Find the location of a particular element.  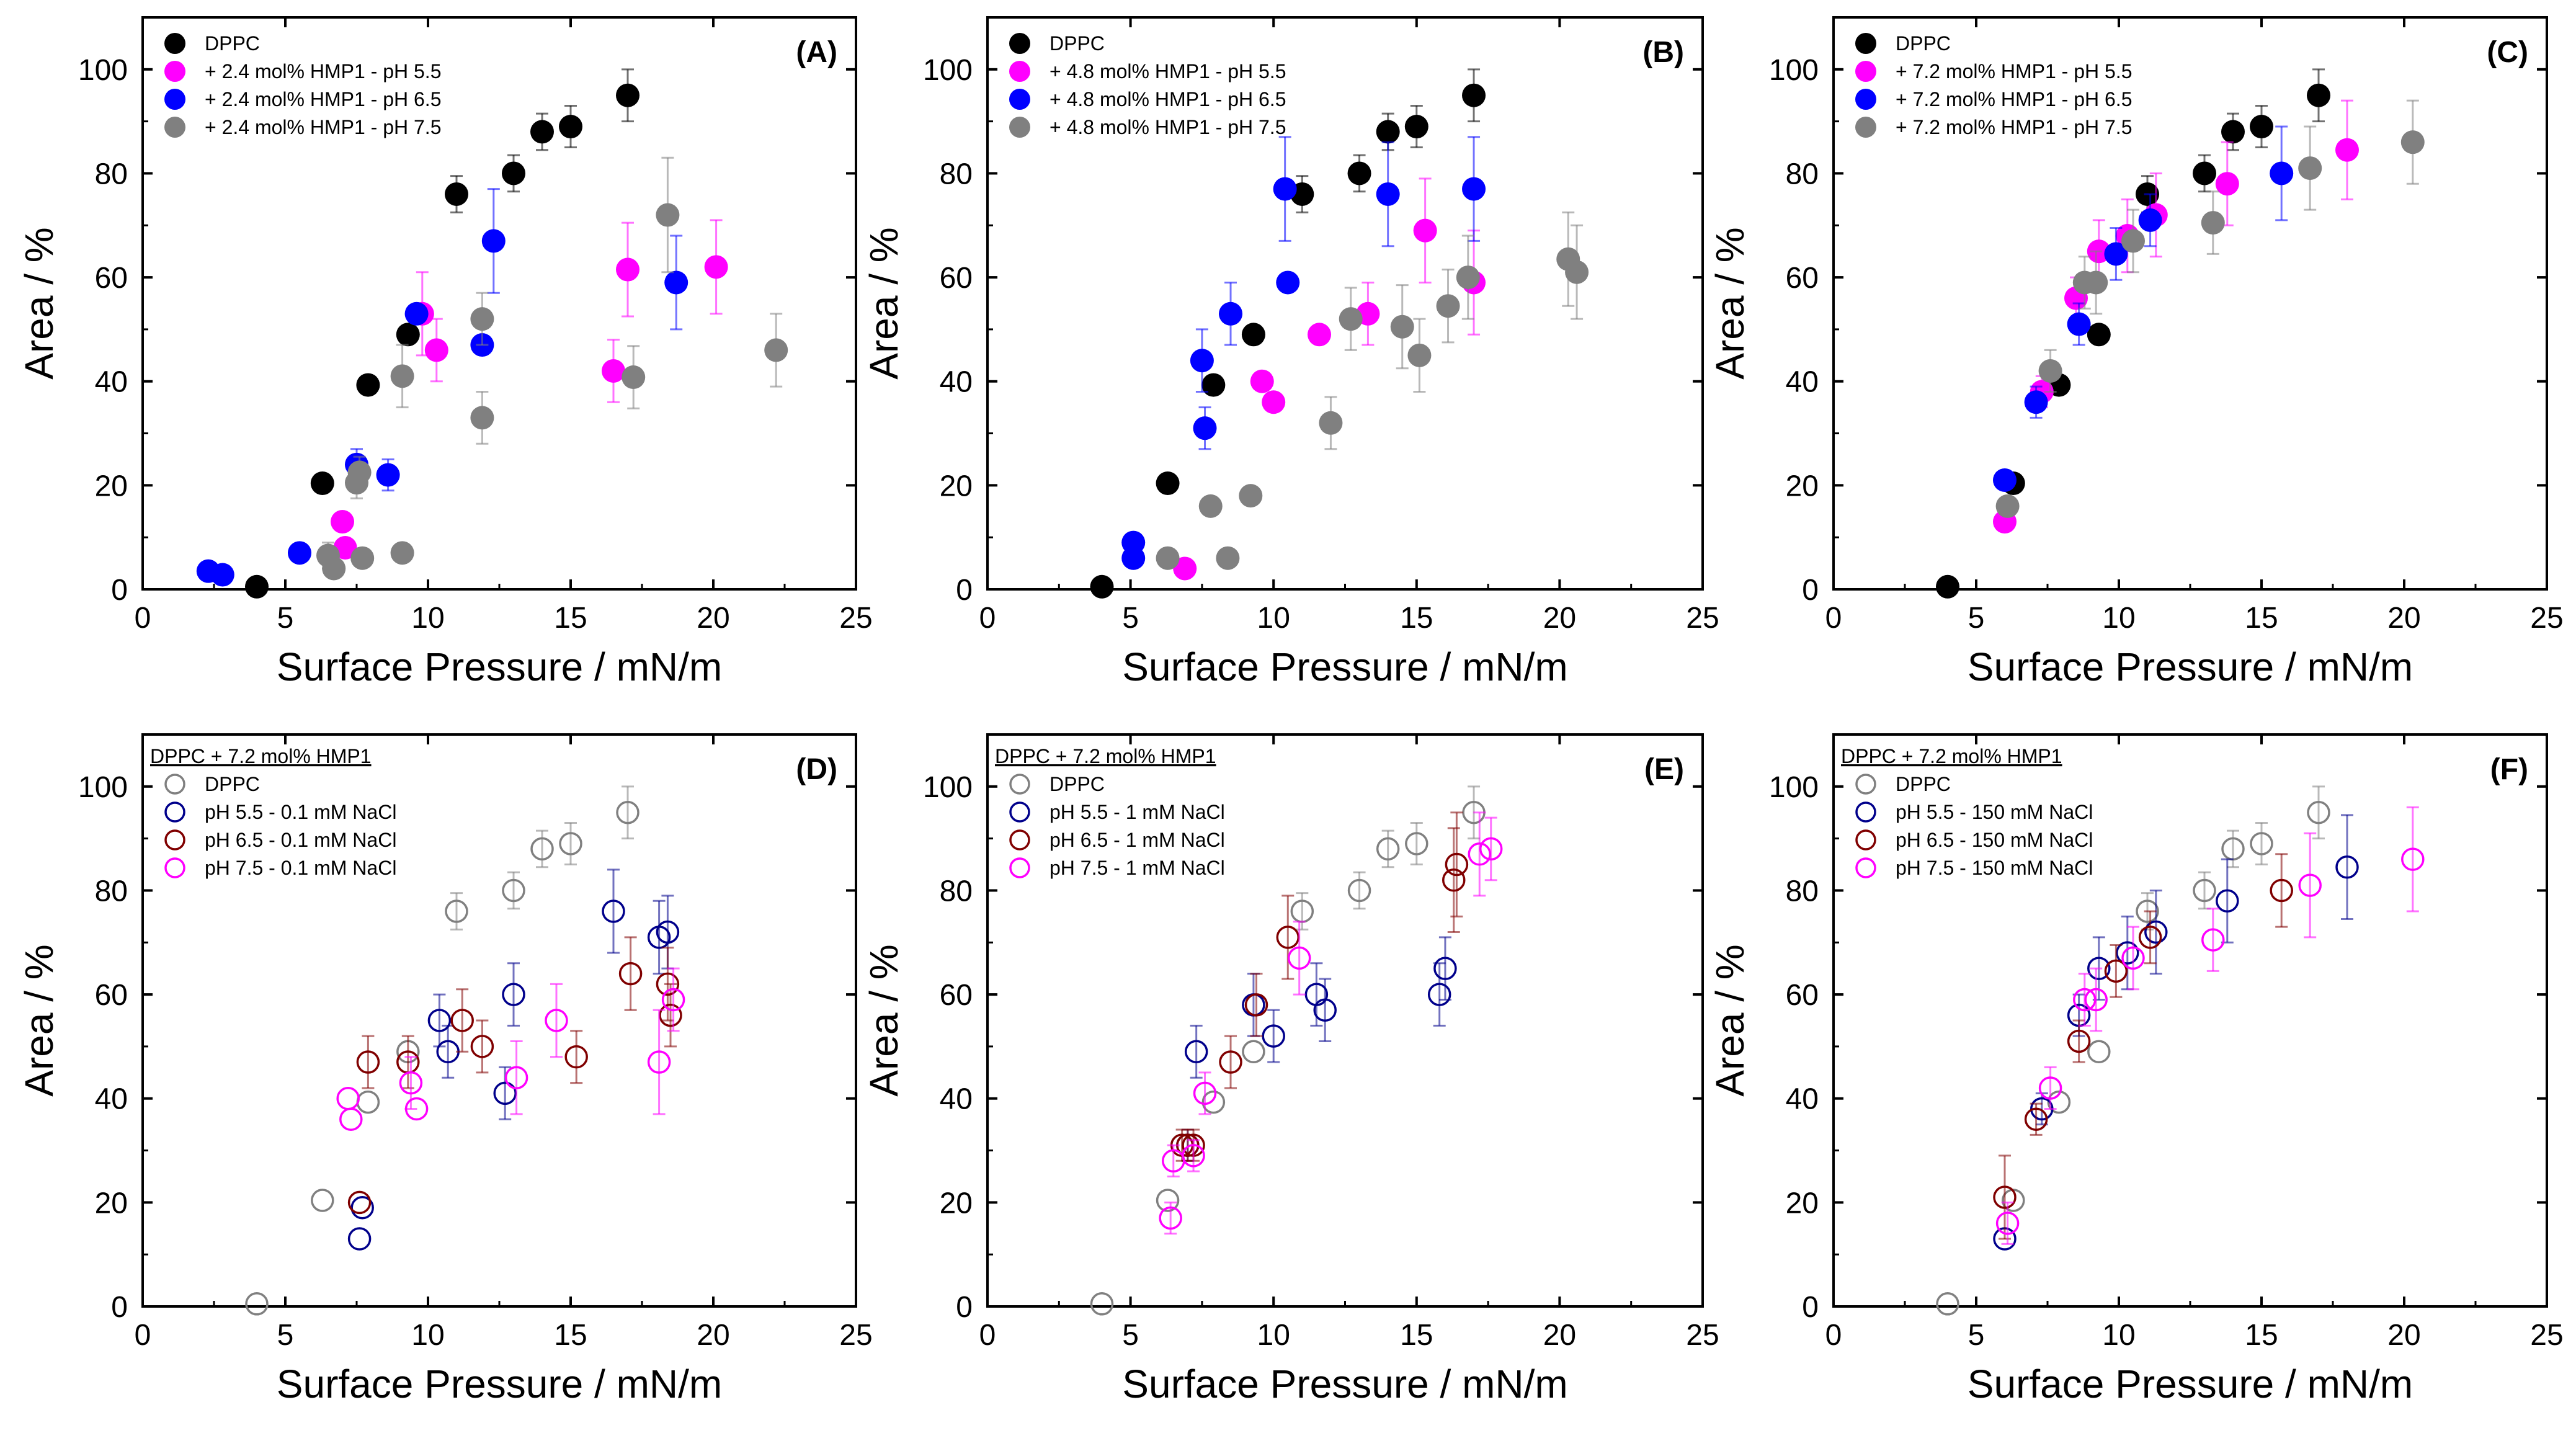

y-tick-label: 20 is located at coordinates (957, 486).